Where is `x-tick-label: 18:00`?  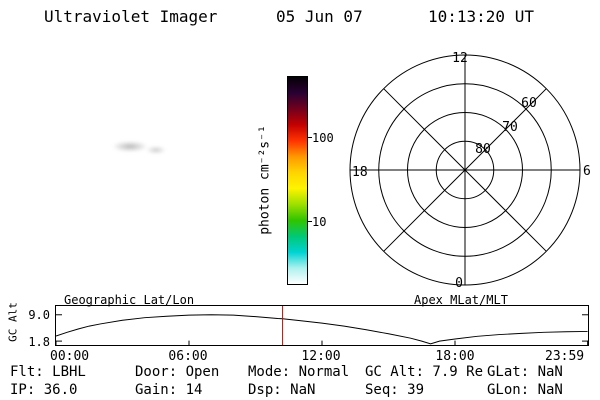
x-tick-label: 18:00 is located at coordinates (455, 356).